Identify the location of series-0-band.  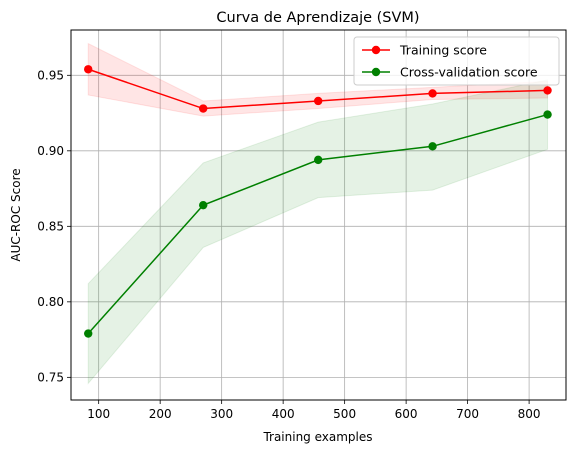
(318, 79).